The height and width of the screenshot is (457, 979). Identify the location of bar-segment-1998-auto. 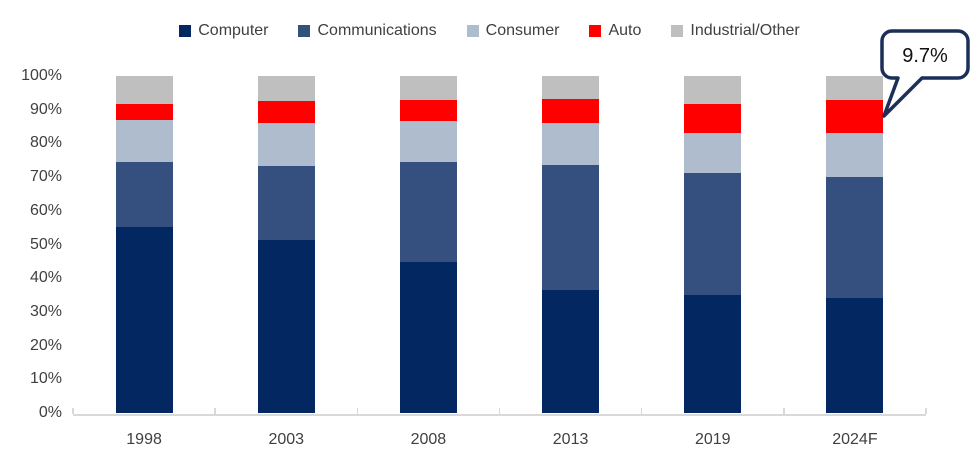
(144, 112).